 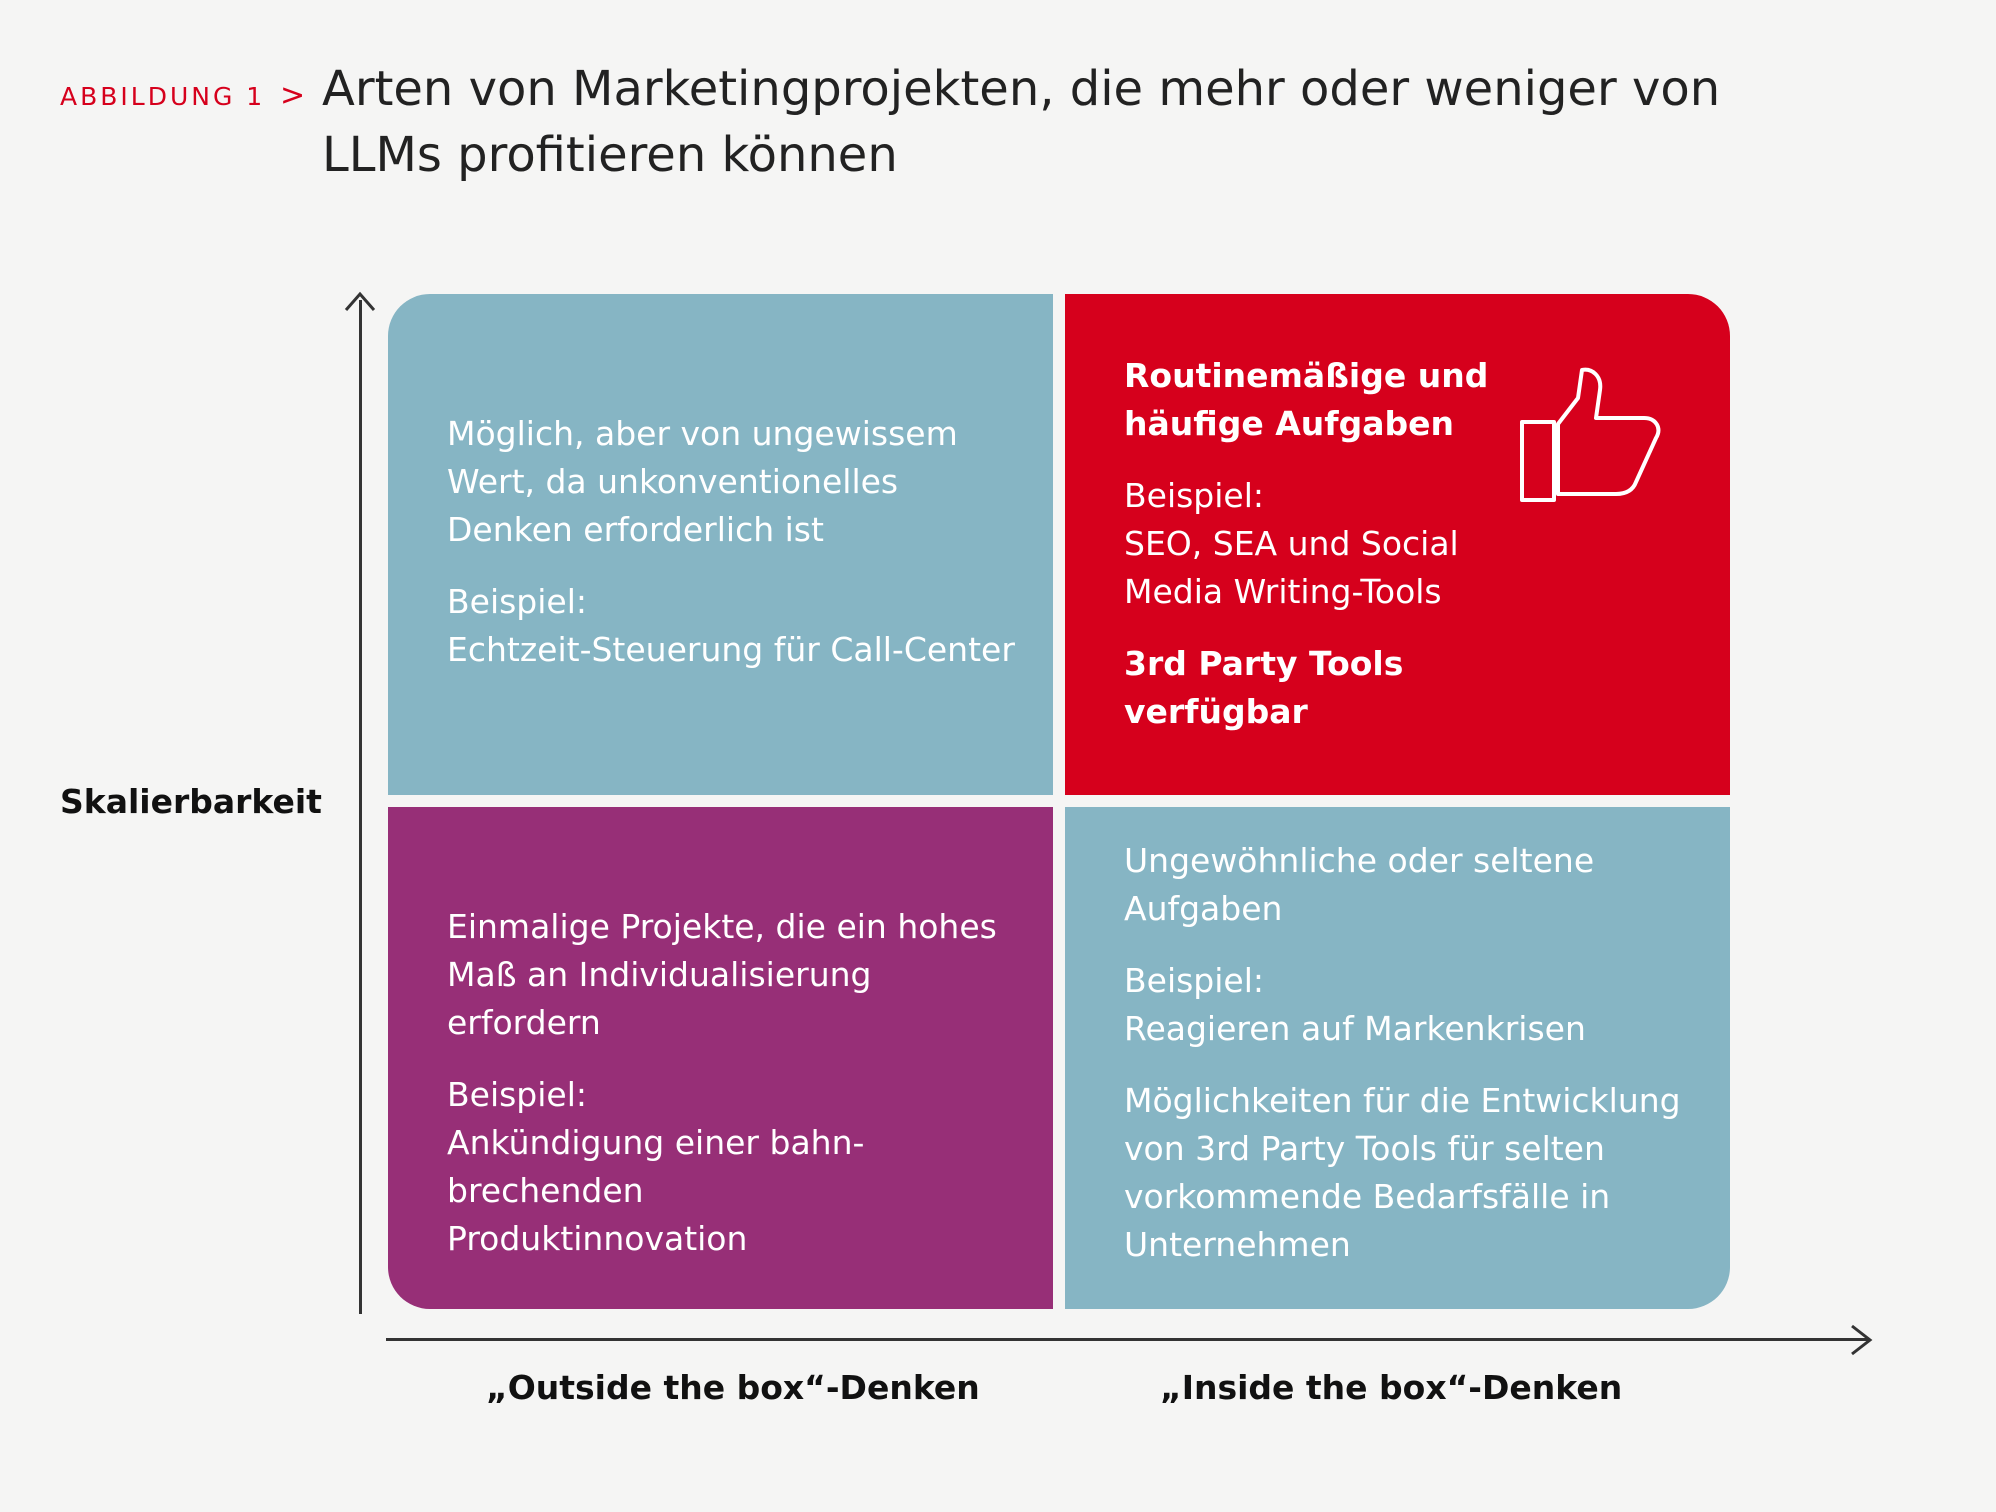 What do you see at coordinates (1306, 399) in the screenshot?
I see `quadrant-top-right-heading: Routinemäßige und häufige Aufgaben` at bounding box center [1306, 399].